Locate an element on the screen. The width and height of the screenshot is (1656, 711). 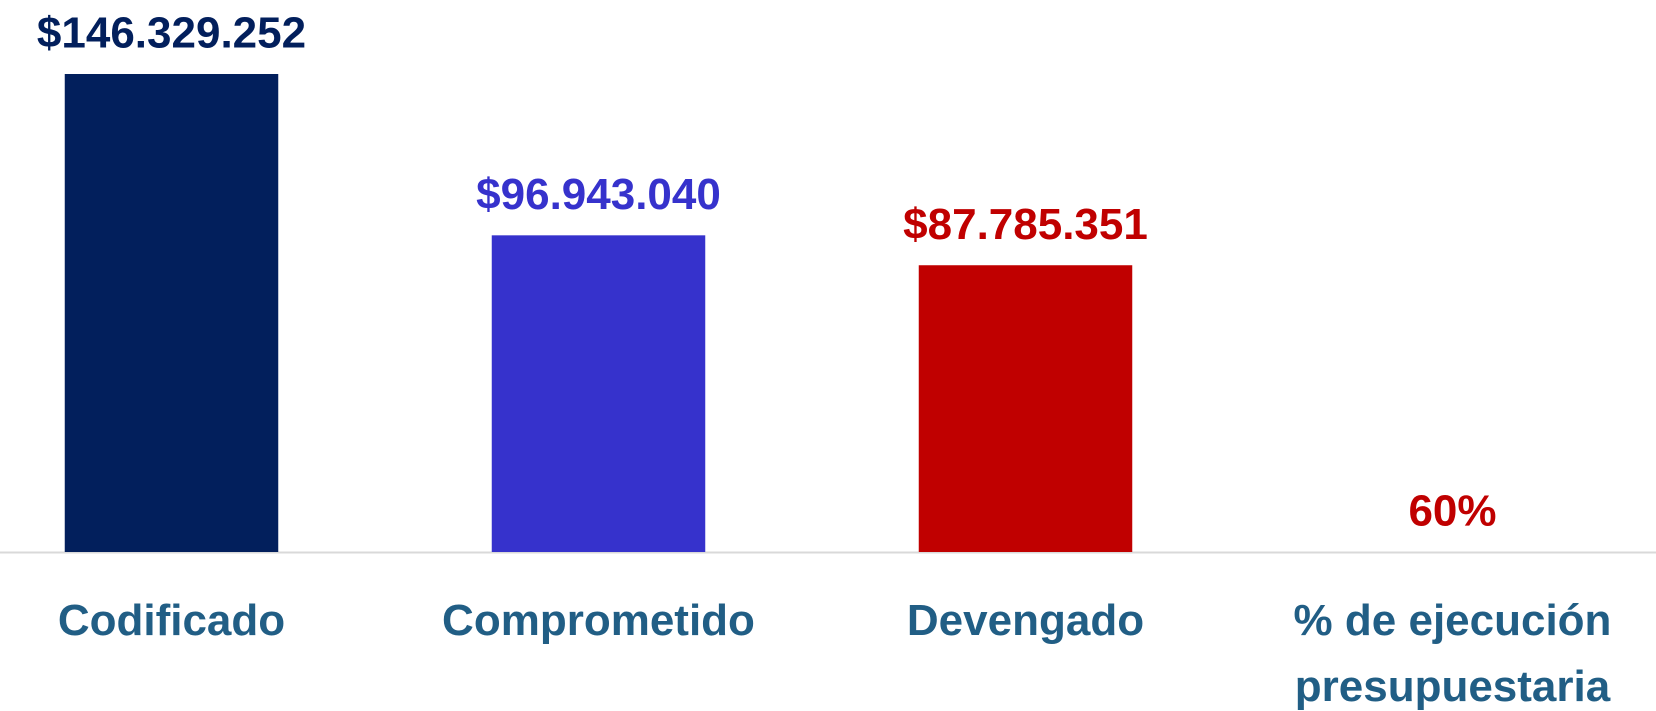
x-tick-label: Codificado is located at coordinates (171, 620).